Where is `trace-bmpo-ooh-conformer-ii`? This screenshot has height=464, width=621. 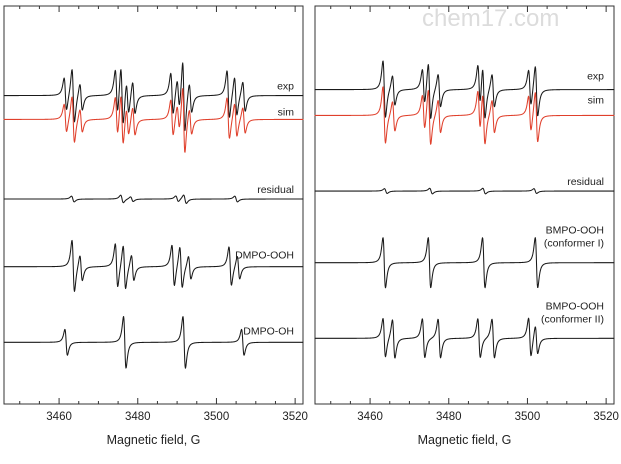
trace-bmpo-ooh-conformer-ii is located at coordinates (464, 338).